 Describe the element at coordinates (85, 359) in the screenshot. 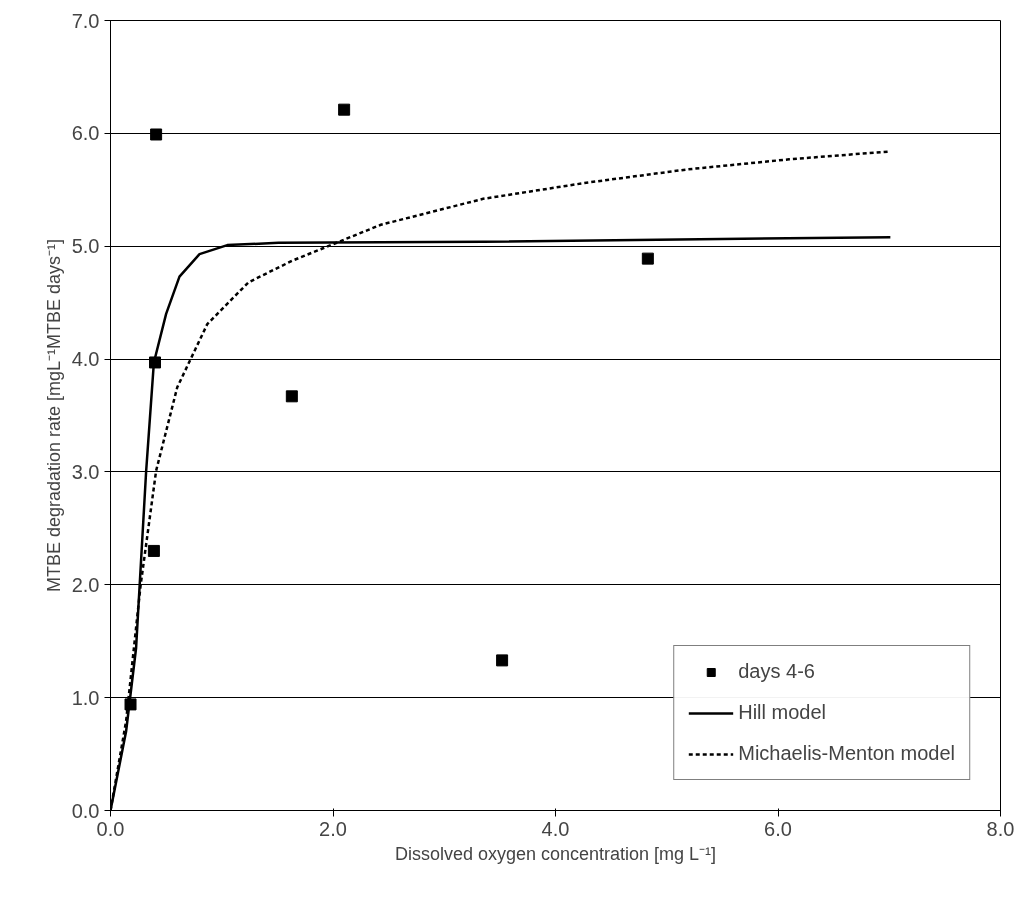

I see `y-tick-label: 4.0` at that location.